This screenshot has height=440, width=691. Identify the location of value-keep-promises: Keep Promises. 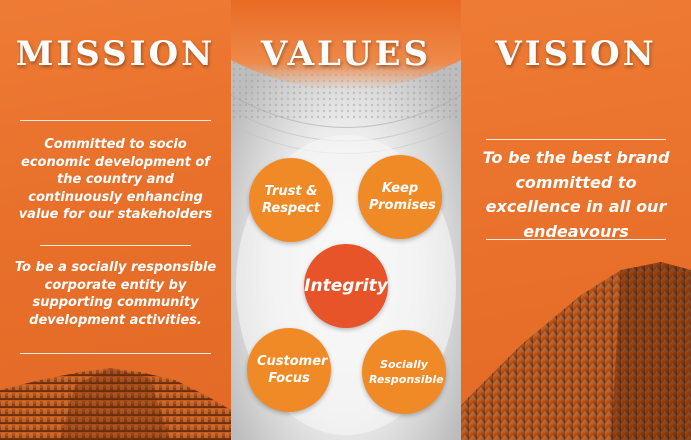
(400, 197).